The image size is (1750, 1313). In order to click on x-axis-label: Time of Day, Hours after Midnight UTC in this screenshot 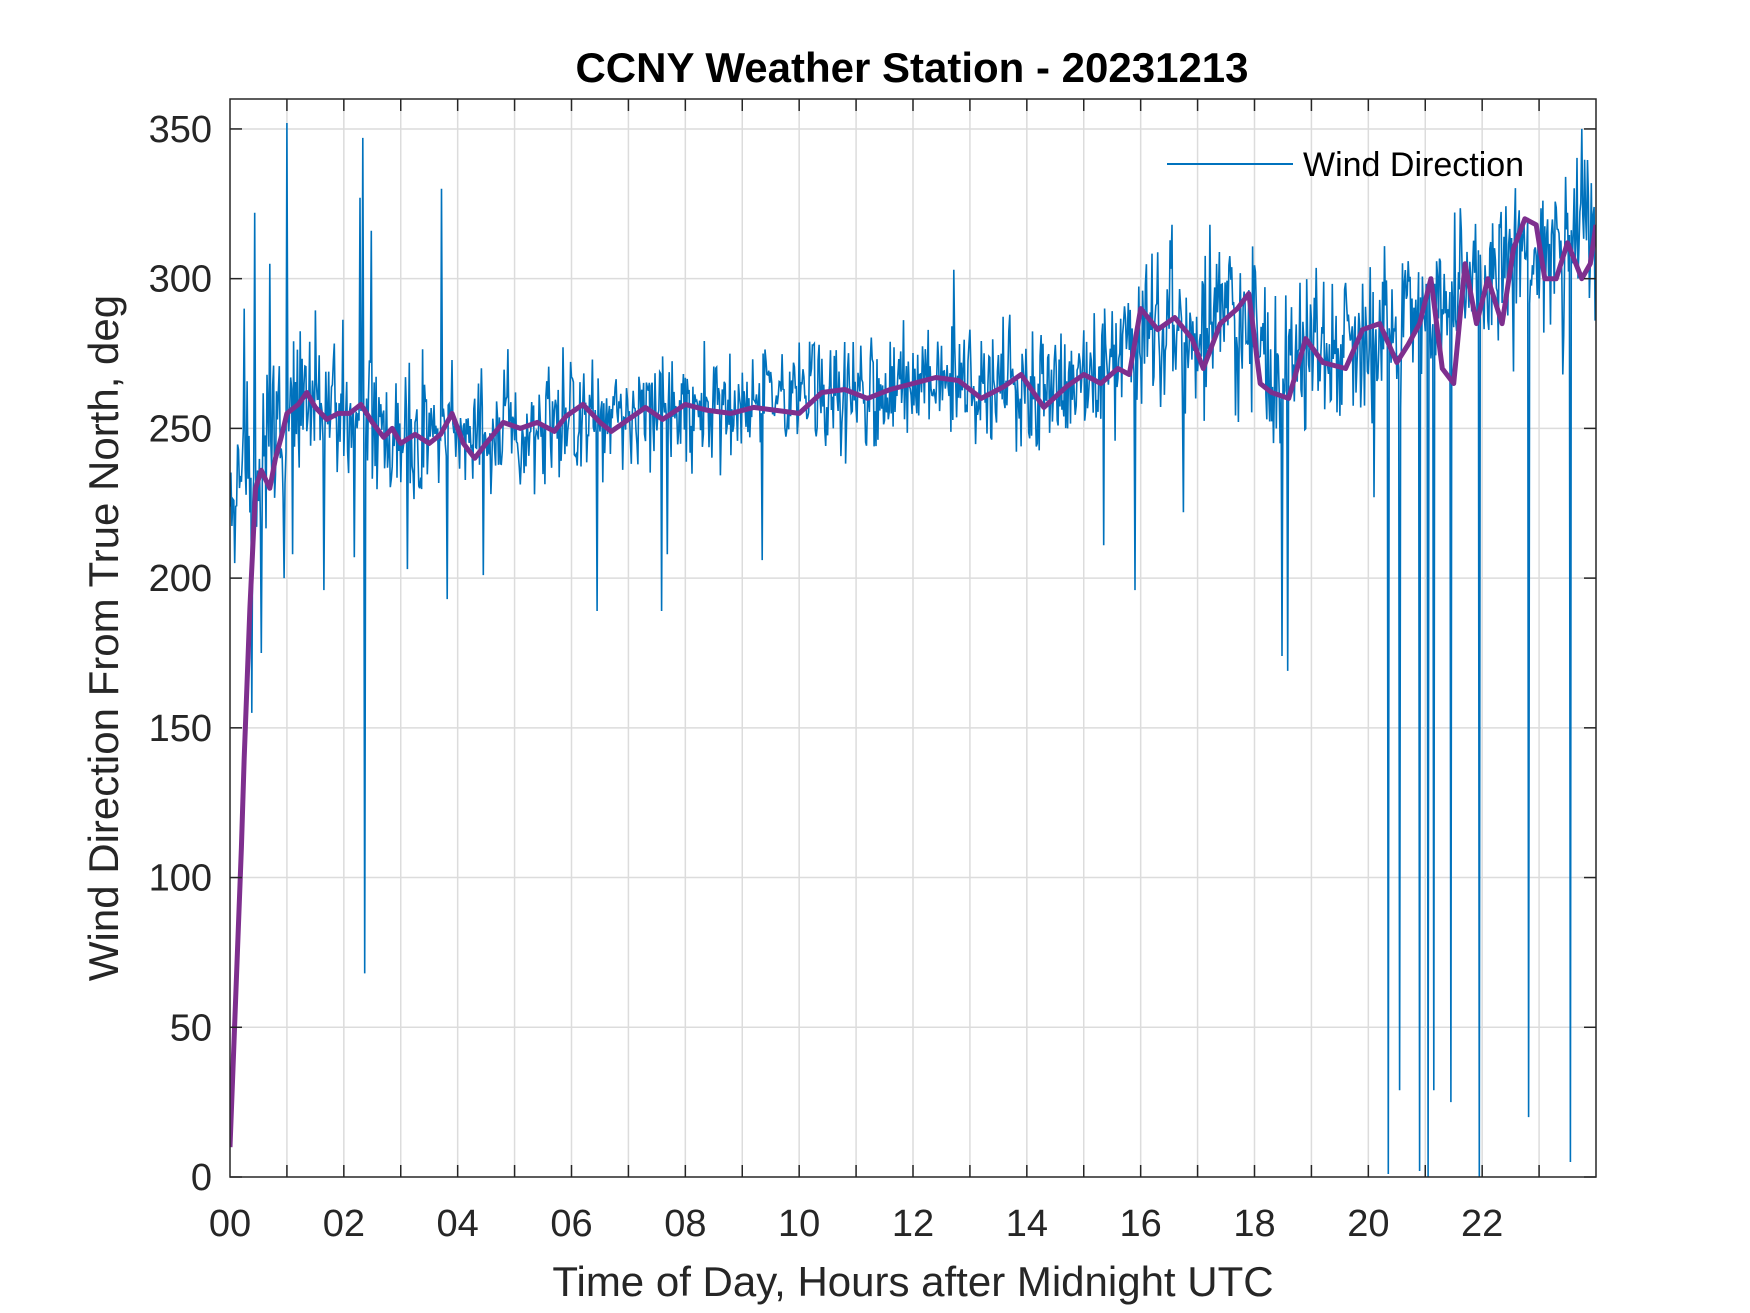, I will do `click(912, 1281)`.